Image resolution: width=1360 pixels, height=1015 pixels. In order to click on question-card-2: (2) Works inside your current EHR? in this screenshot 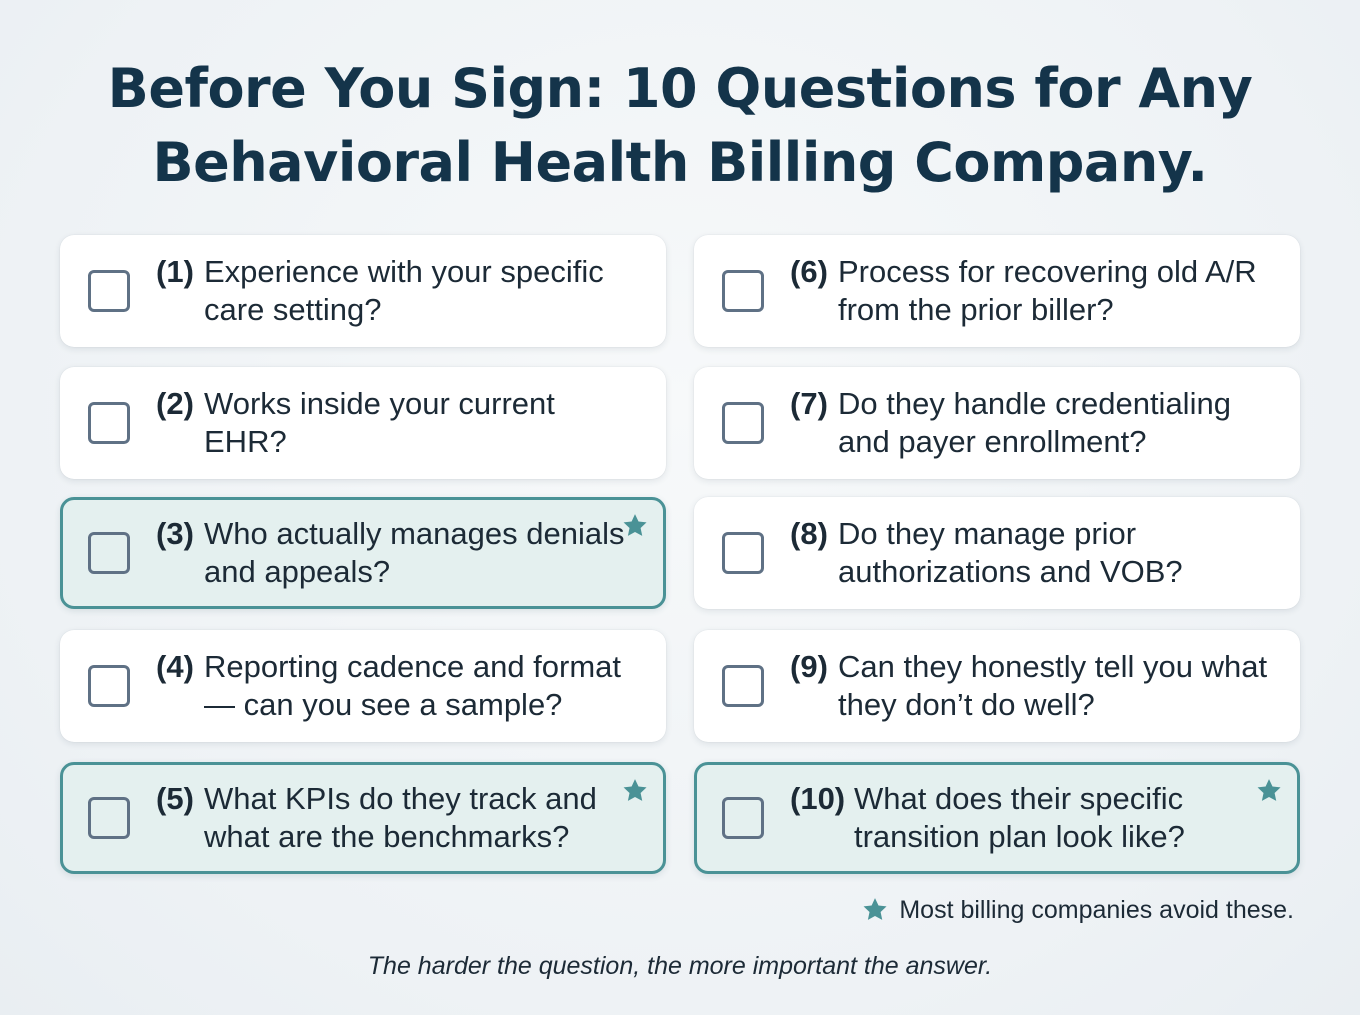, I will do `click(363, 423)`.